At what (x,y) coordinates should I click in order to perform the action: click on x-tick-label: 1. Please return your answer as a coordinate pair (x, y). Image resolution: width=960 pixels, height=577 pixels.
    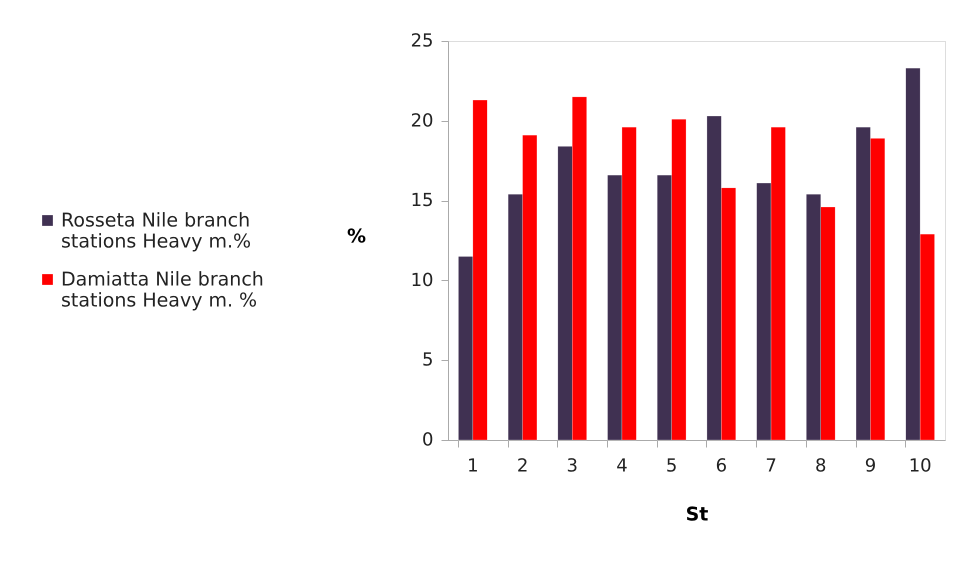
    Looking at the image, I should click on (473, 466).